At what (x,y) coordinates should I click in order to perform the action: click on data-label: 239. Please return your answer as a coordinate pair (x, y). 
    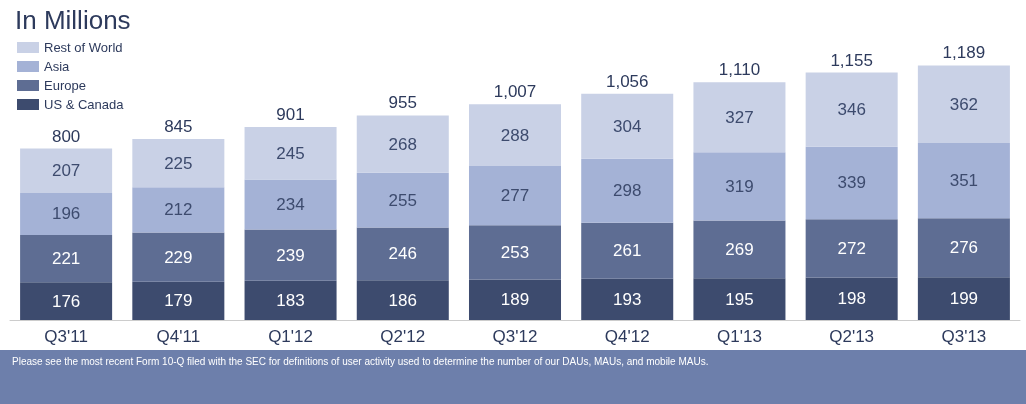
    Looking at the image, I should click on (290, 255).